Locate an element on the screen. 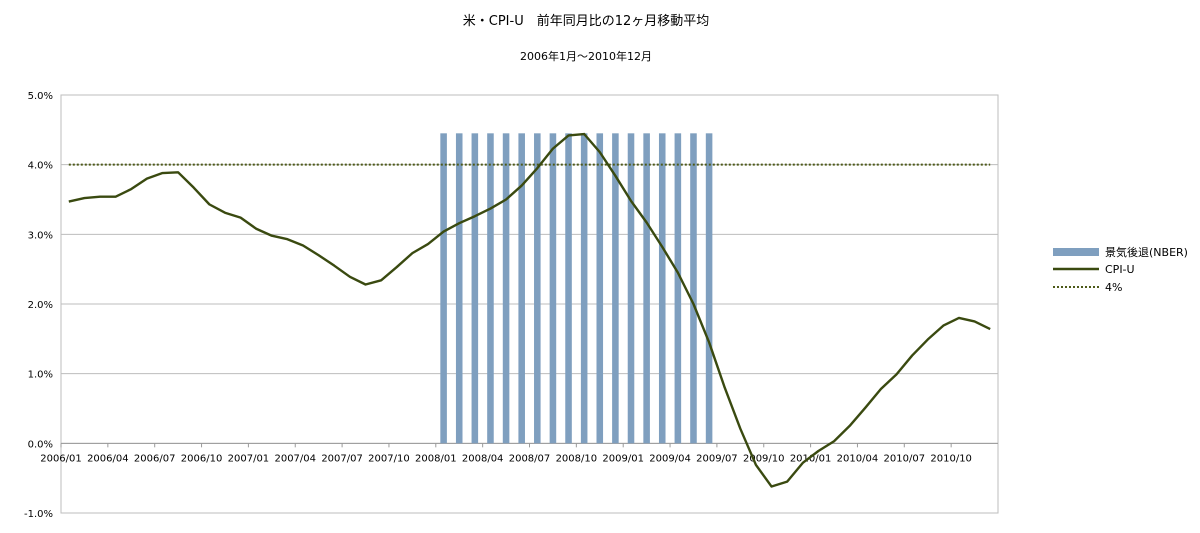 Image resolution: width=1200 pixels, height=533 pixels. x-tick-label: 2006/04 is located at coordinates (108, 458).